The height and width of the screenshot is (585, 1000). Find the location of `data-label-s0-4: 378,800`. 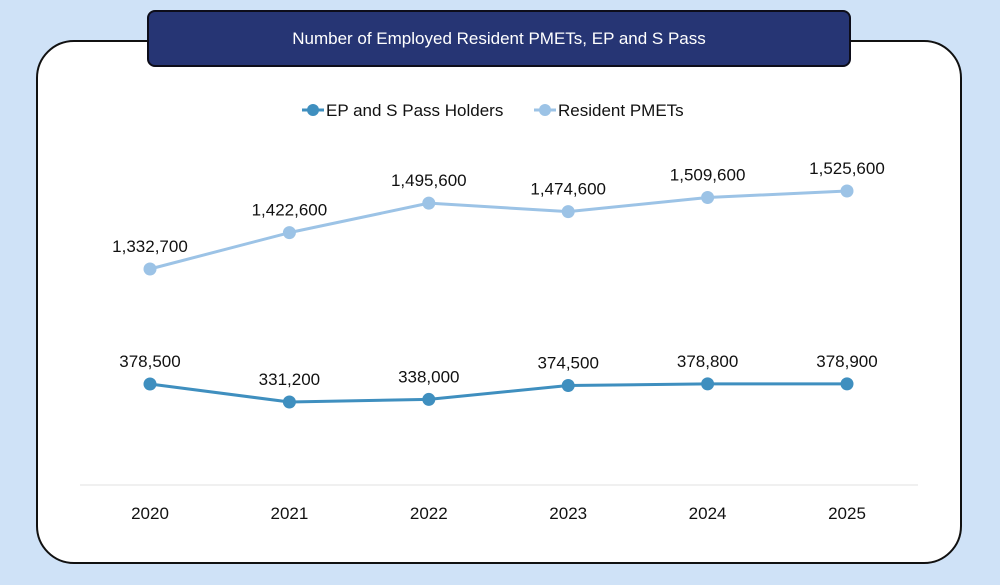

data-label-s0-4: 378,800 is located at coordinates (707, 361).